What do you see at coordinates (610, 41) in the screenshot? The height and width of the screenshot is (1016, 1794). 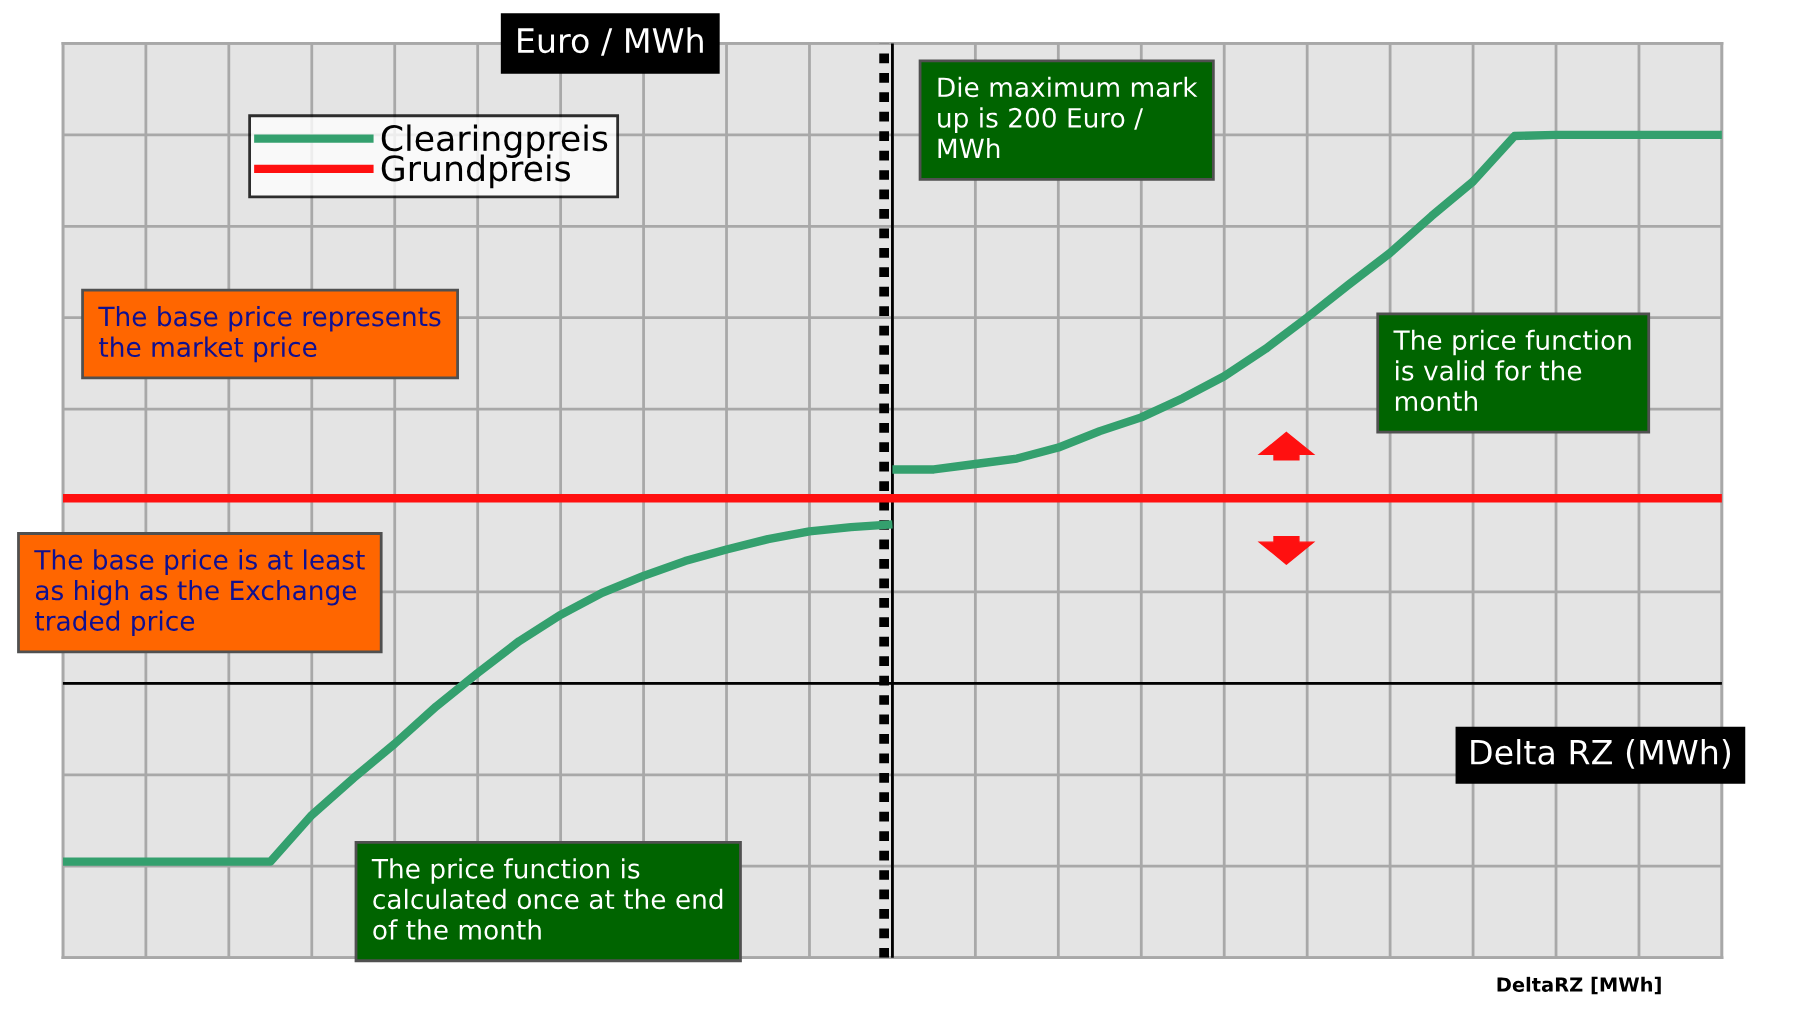 I see `y-axis-title: Euro / MWh` at bounding box center [610, 41].